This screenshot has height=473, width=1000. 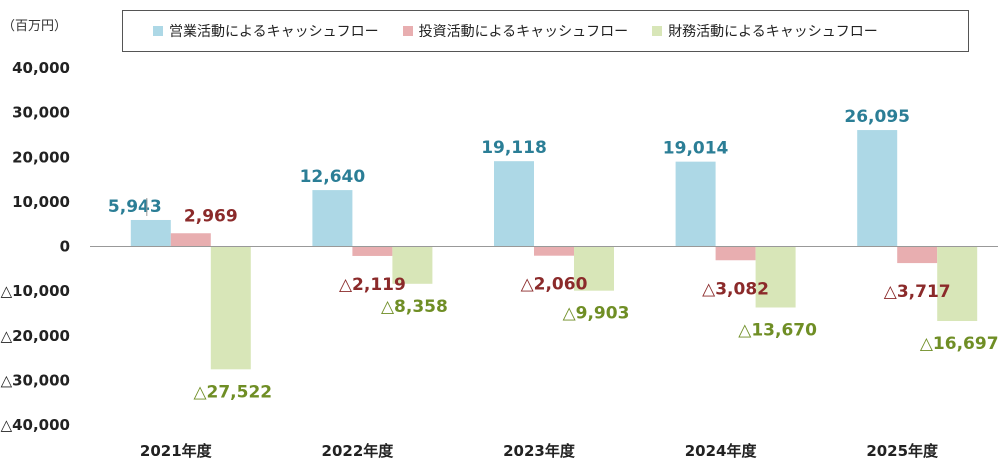 What do you see at coordinates (514, 148) in the screenshot?
I see `data-label-operating-3: 19,118` at bounding box center [514, 148].